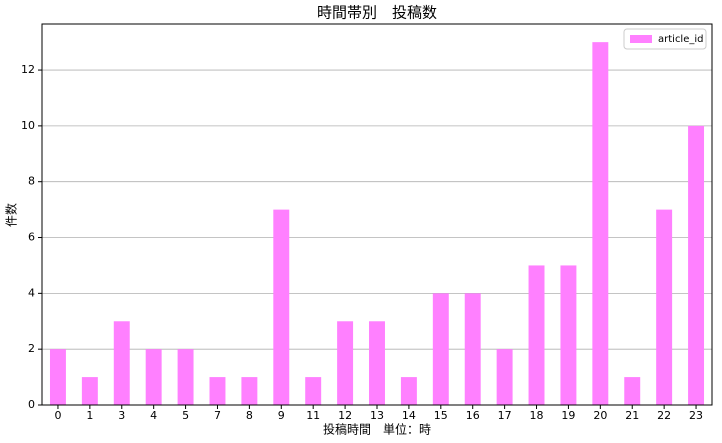 This screenshot has height=443, width=722. I want to click on x-tick-label: 1, so click(89, 415).